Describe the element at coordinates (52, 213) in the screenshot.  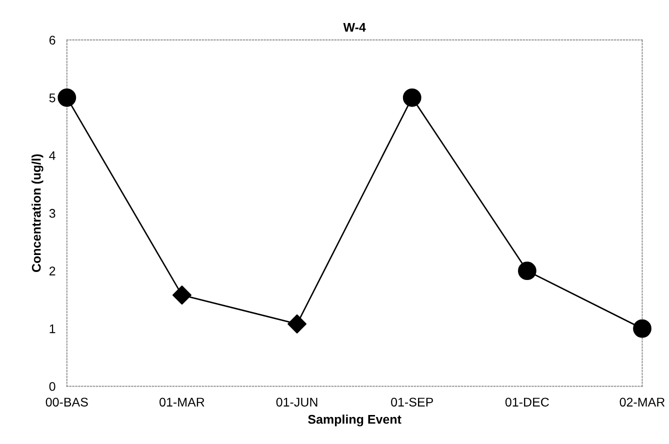
I see `y-tick-label: 3` at that location.